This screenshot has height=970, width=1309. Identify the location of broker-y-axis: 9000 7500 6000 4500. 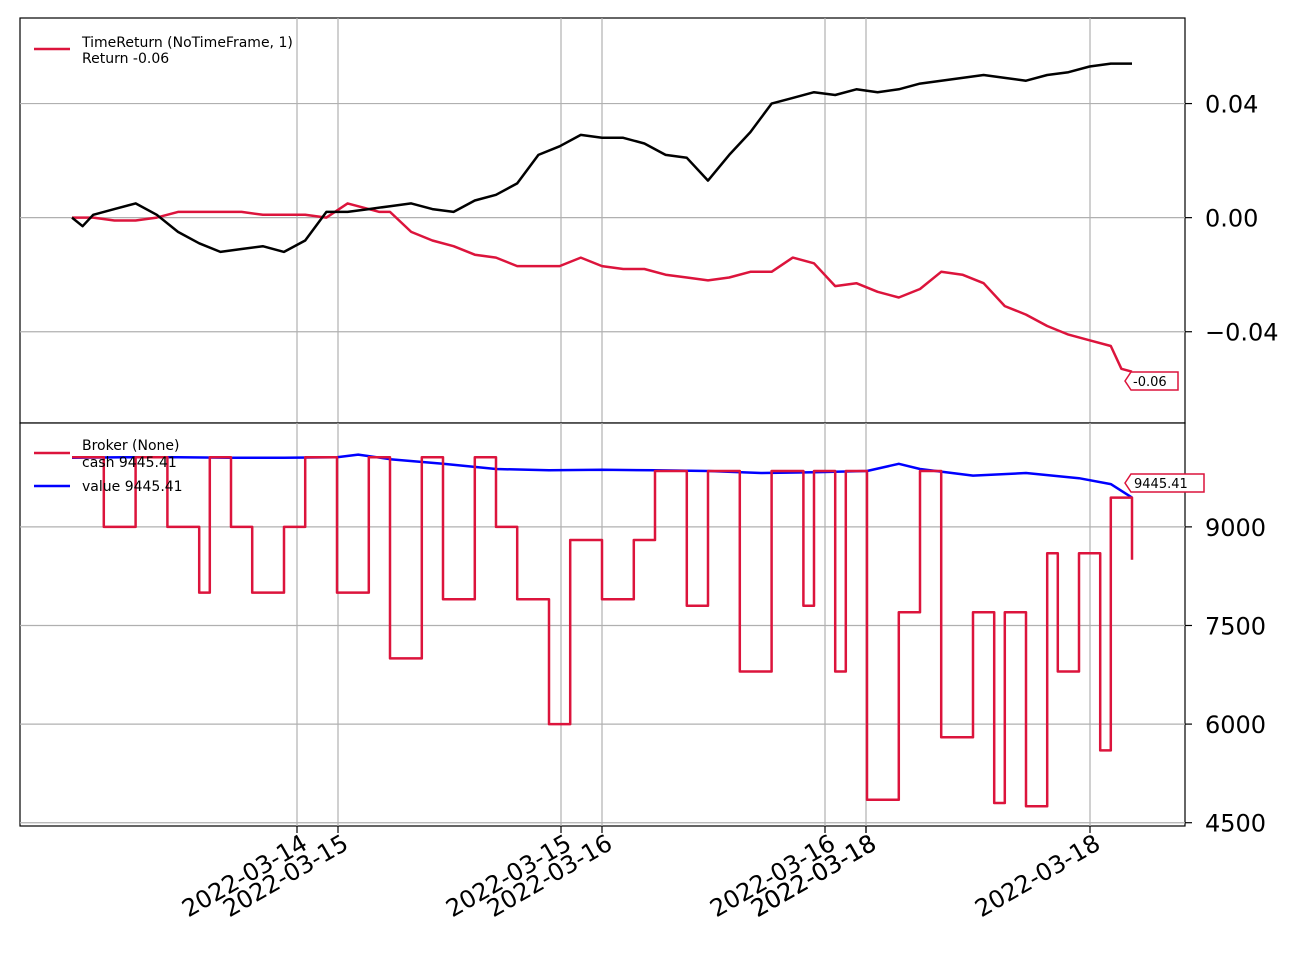
(1225, 676).